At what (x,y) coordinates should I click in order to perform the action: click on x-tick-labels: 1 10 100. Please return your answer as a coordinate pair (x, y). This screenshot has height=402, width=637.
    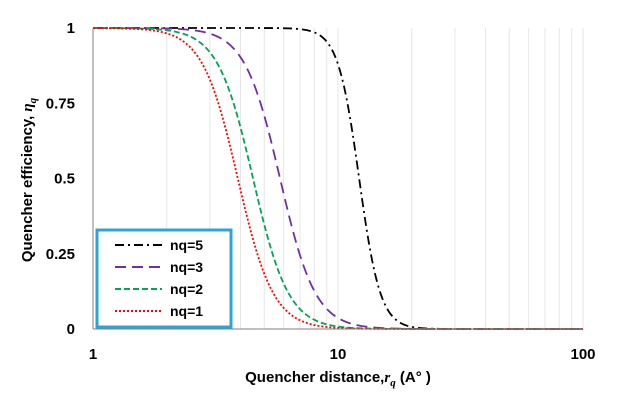
    Looking at the image, I should click on (342, 354).